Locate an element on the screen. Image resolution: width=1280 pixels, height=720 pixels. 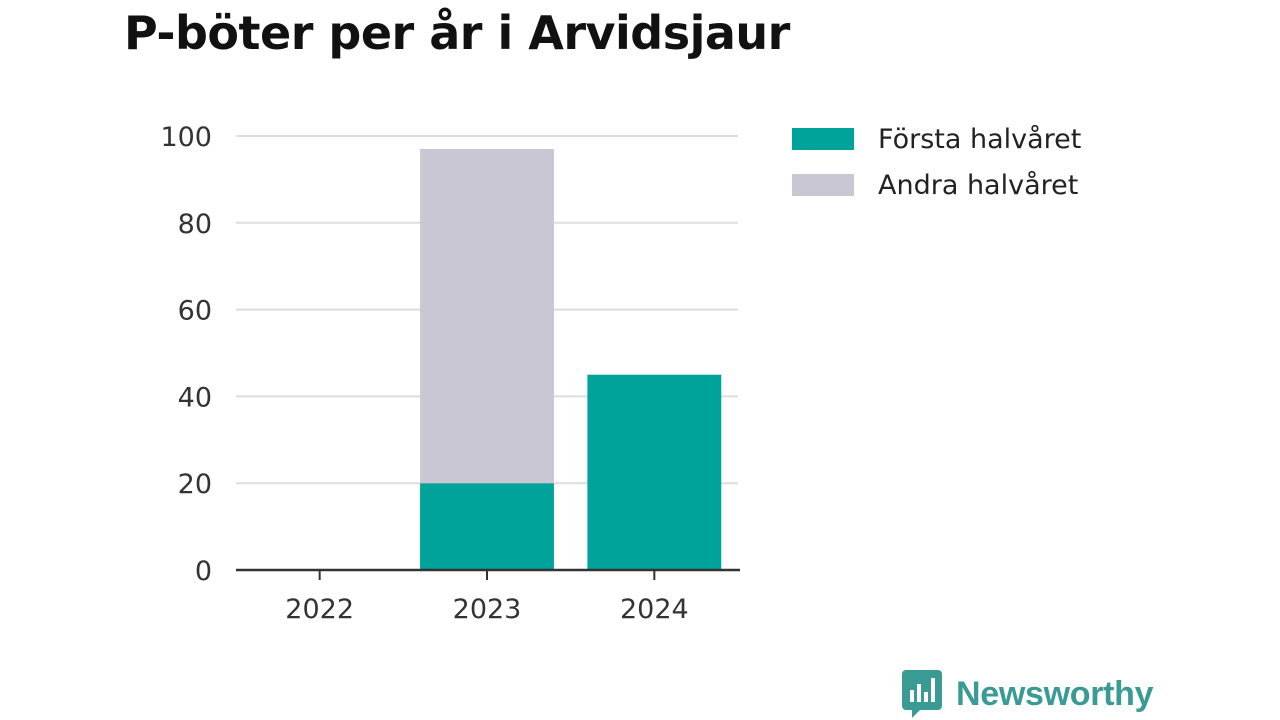
newsworthy-logo: Newsworthy is located at coordinates (1028, 694).